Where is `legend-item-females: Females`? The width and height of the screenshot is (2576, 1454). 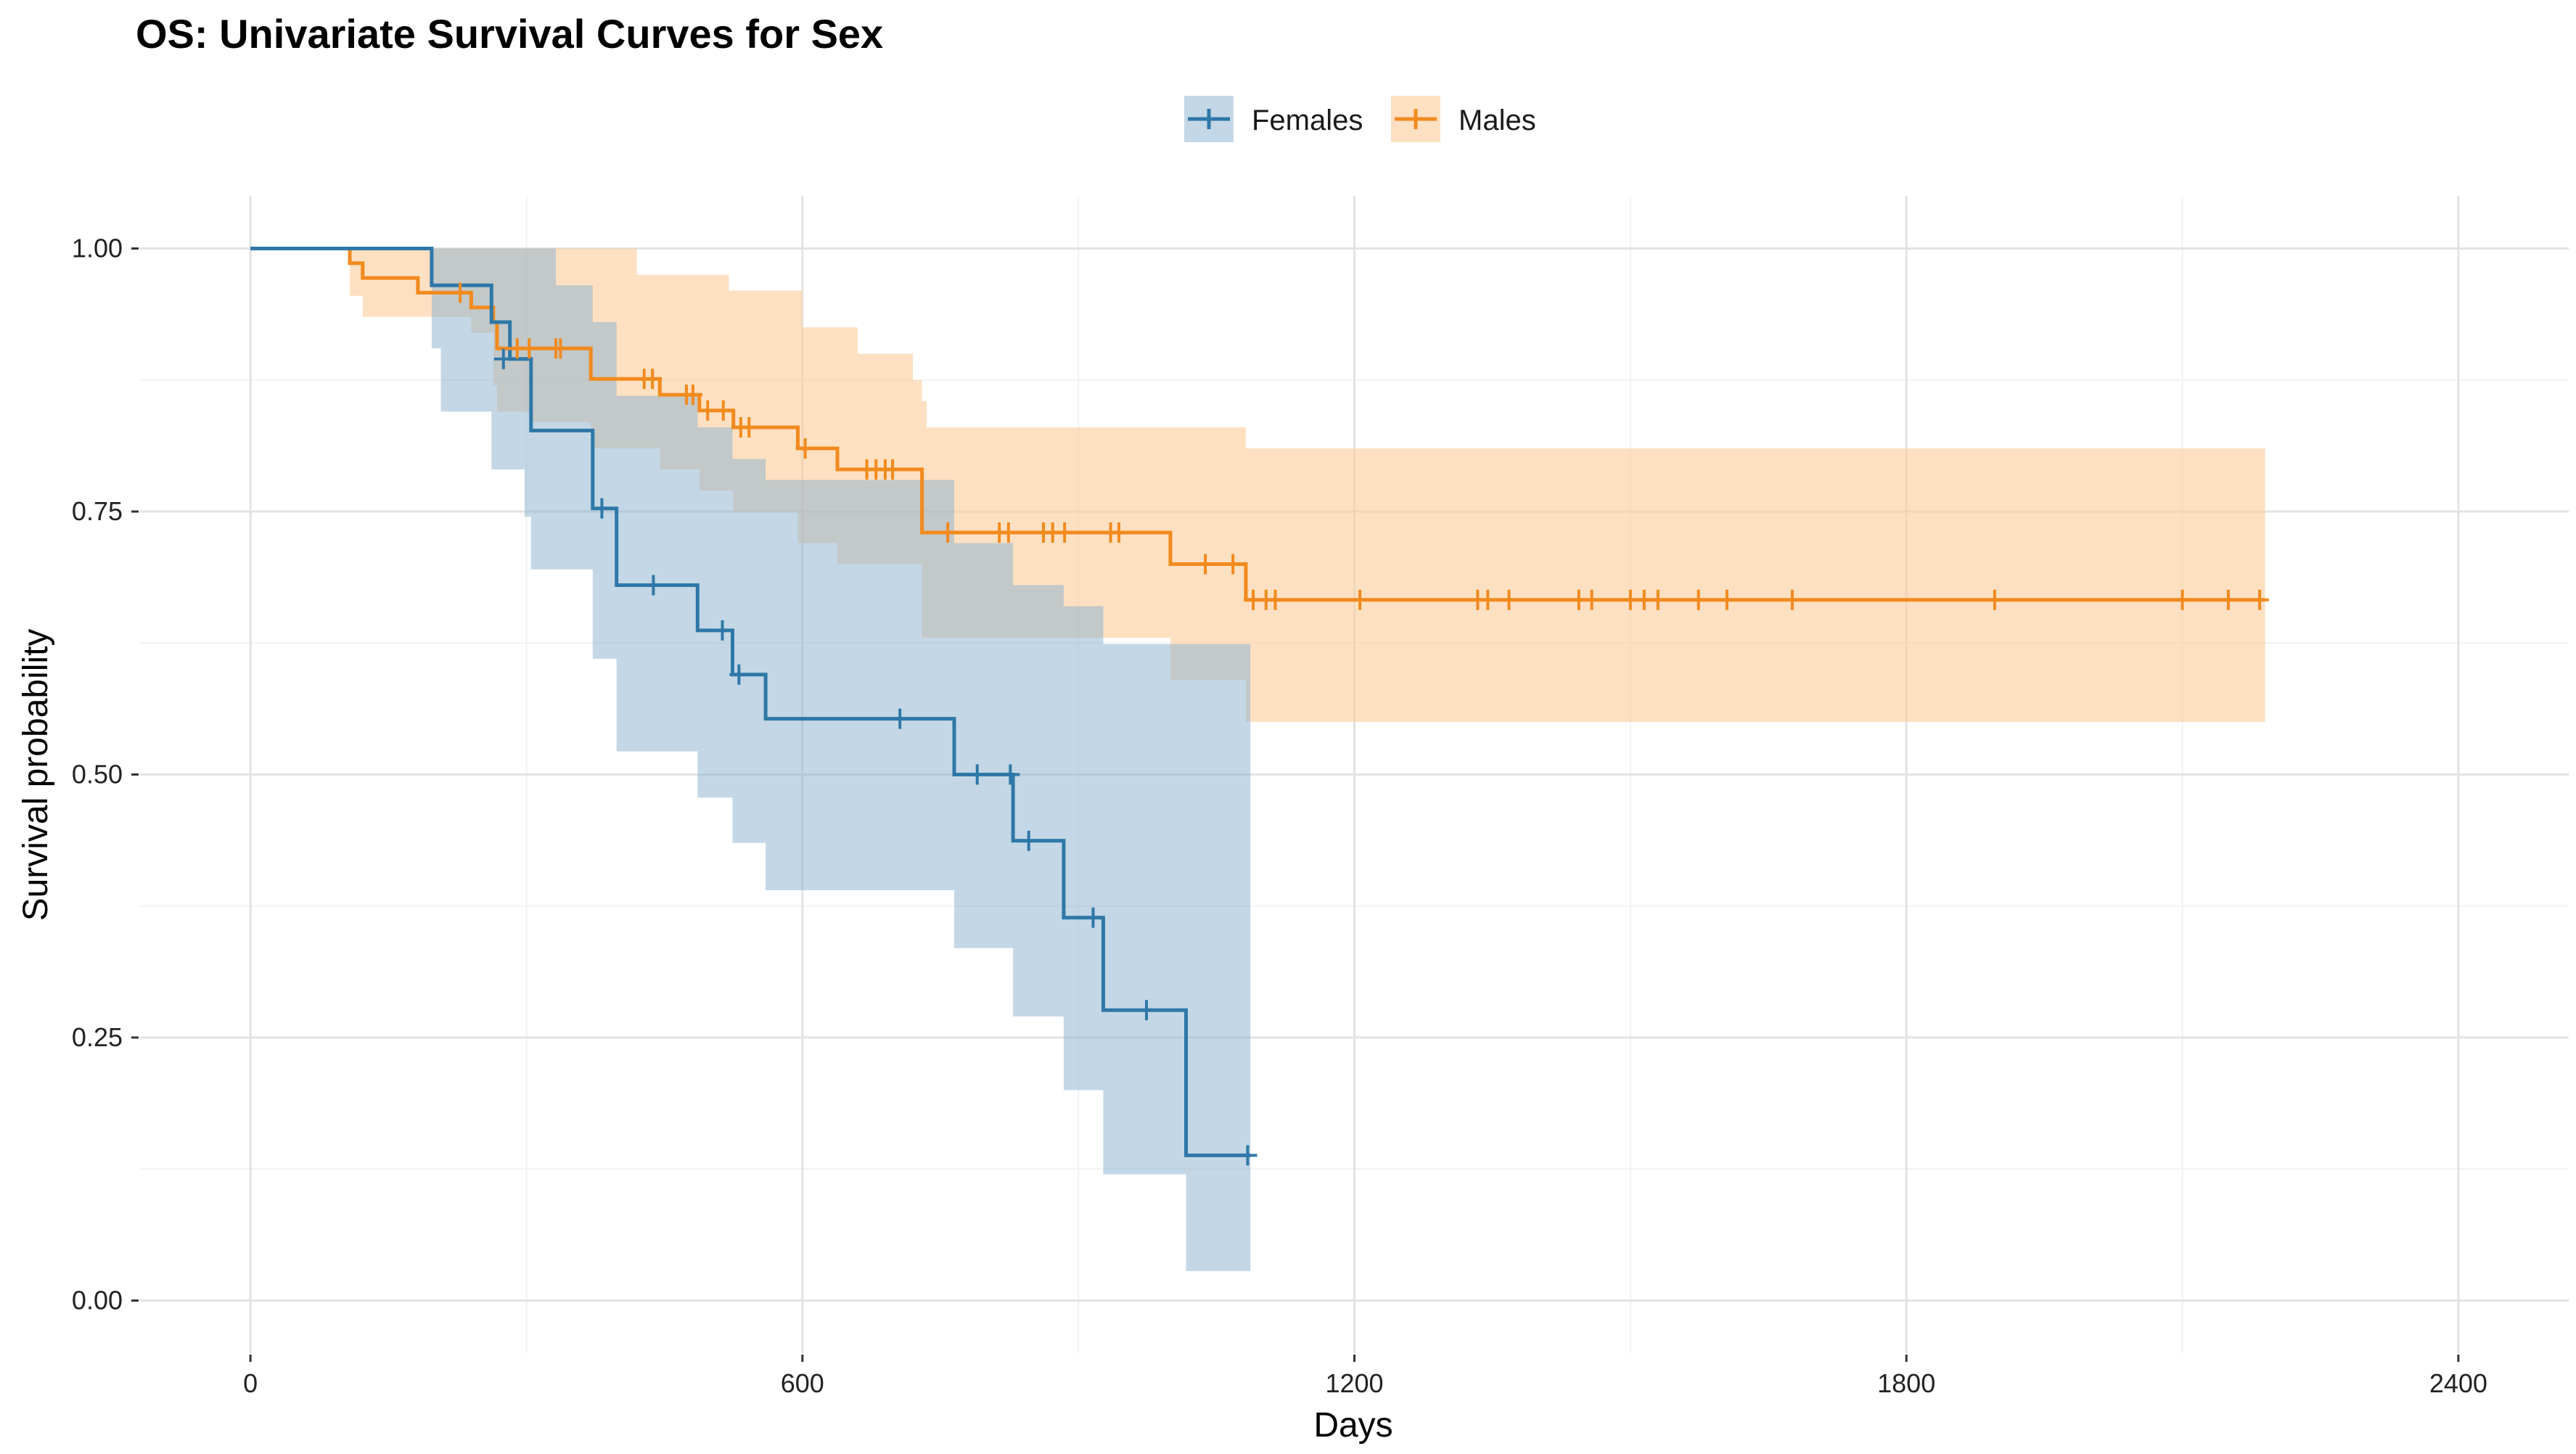
legend-item-females: Females is located at coordinates (1273, 119).